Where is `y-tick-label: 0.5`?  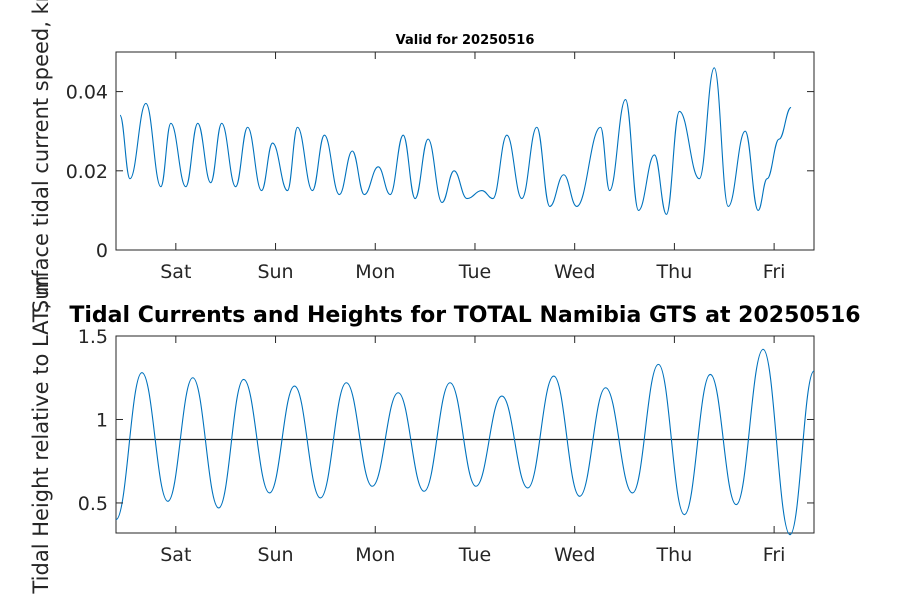 y-tick-label: 0.5 is located at coordinates (93, 504).